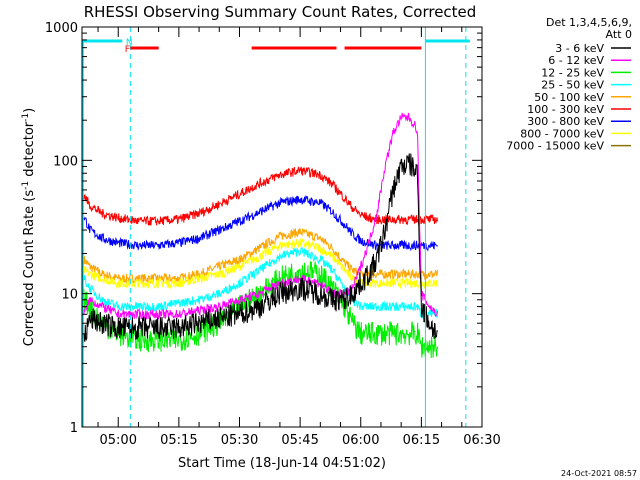 The image size is (640, 480). I want to click on y-tick-label: 100, so click(65, 161).